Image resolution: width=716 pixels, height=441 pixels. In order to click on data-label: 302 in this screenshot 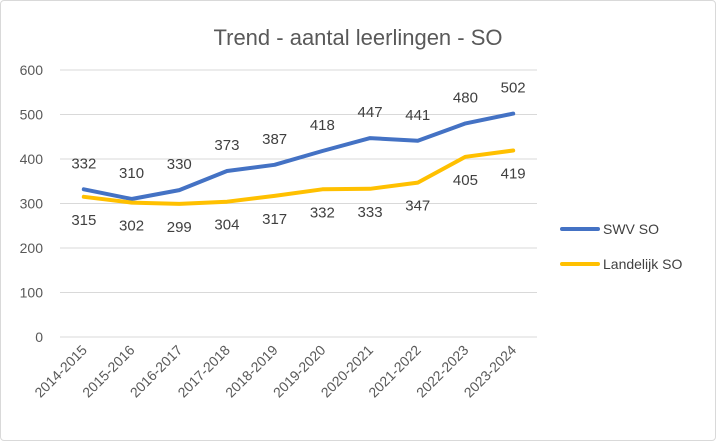, I will do `click(131, 226)`.